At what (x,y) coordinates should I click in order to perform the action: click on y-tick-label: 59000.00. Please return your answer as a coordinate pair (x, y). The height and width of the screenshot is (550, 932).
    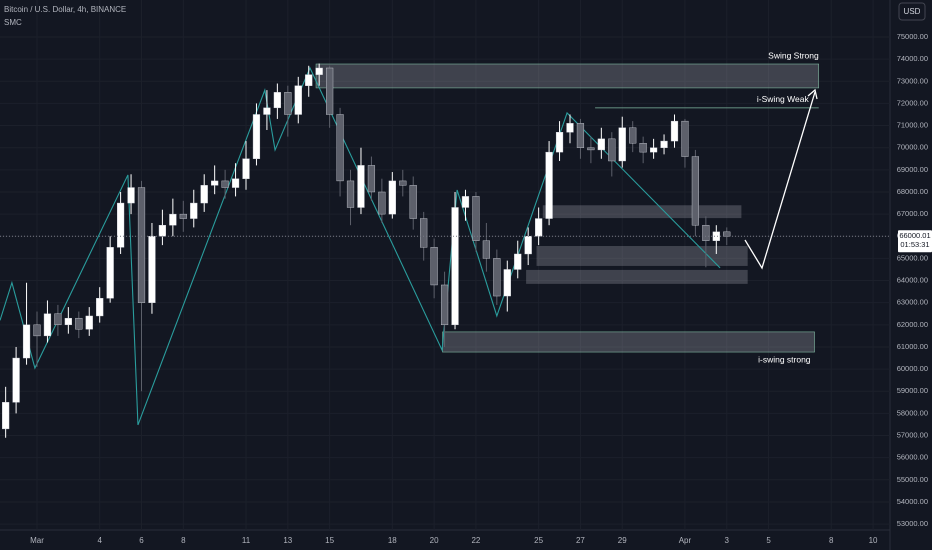
    Looking at the image, I should click on (912, 390).